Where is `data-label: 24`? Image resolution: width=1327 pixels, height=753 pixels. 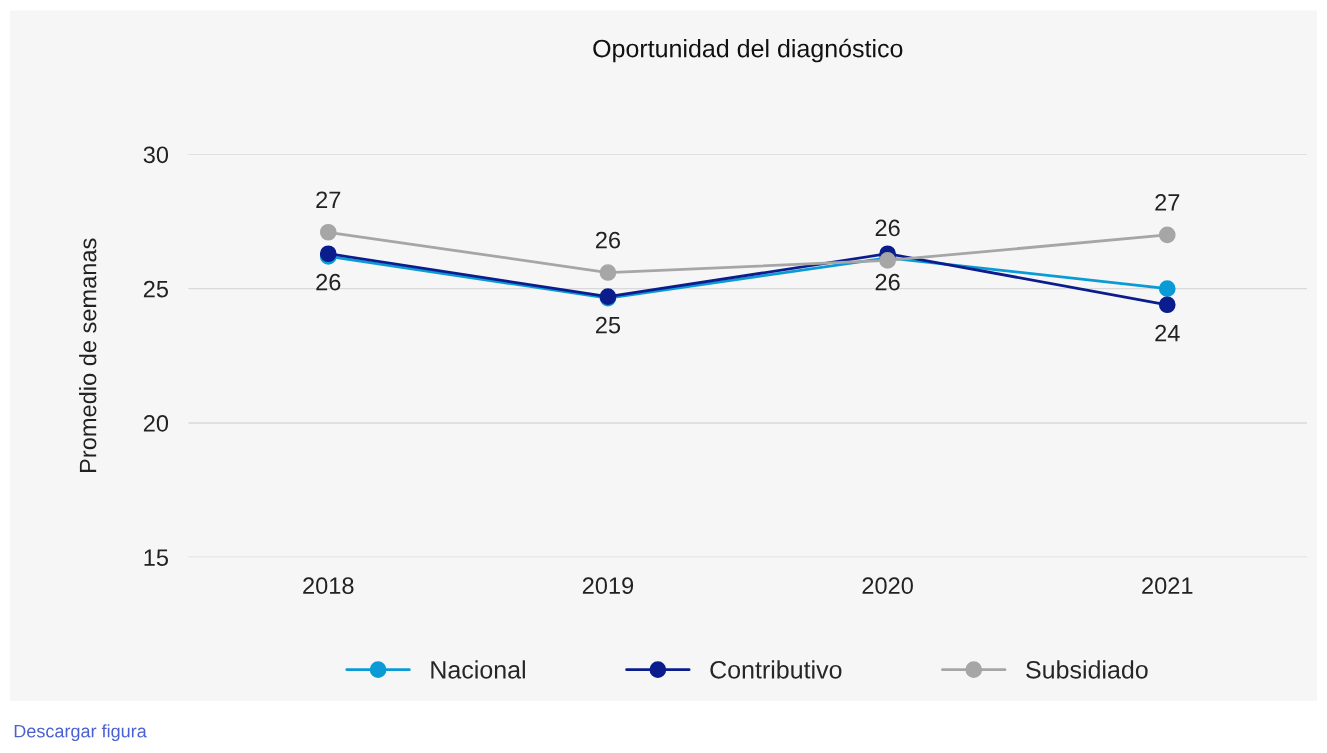 data-label: 24 is located at coordinates (1167, 333).